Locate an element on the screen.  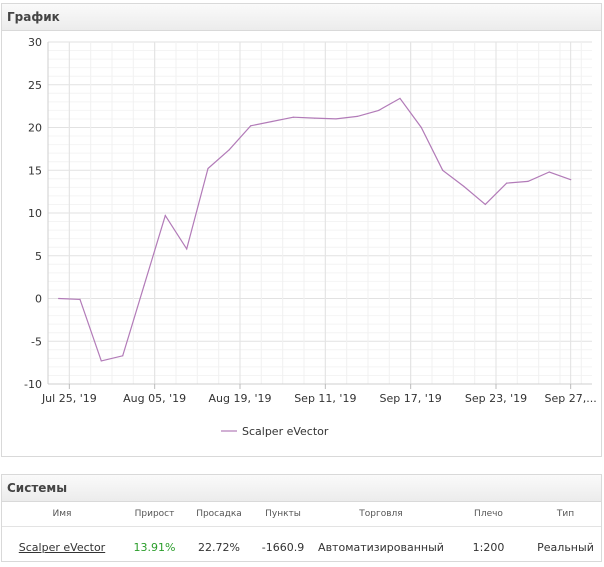
column-header-leverage: Плечо is located at coordinates (488, 514).